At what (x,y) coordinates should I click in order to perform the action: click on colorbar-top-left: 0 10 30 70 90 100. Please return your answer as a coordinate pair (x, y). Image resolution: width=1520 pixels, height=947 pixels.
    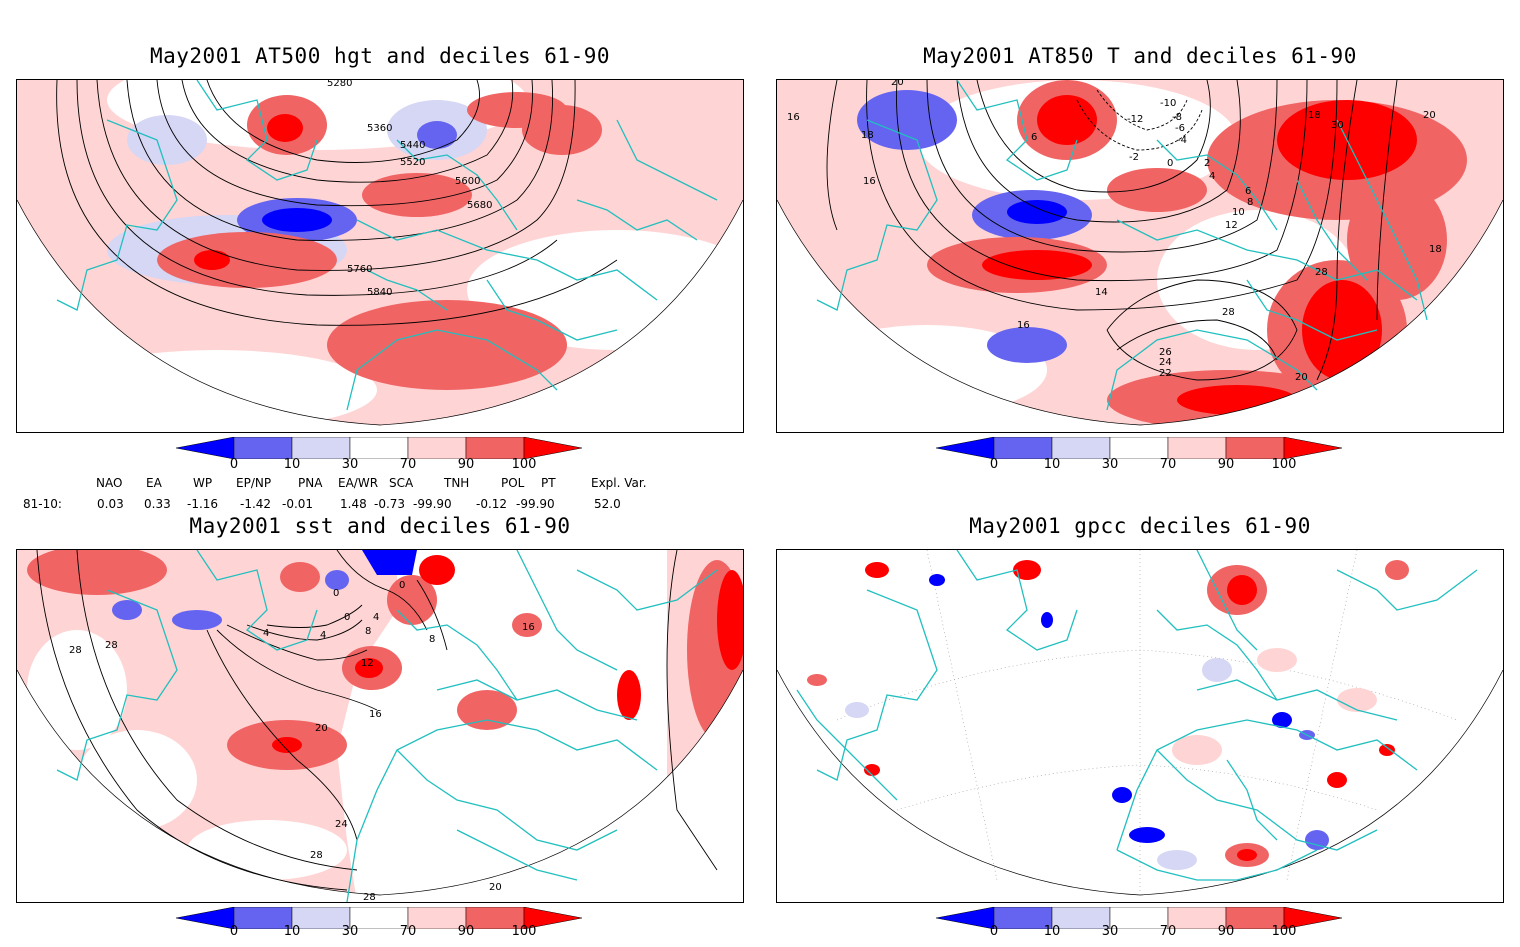
    Looking at the image, I should click on (385, 456).